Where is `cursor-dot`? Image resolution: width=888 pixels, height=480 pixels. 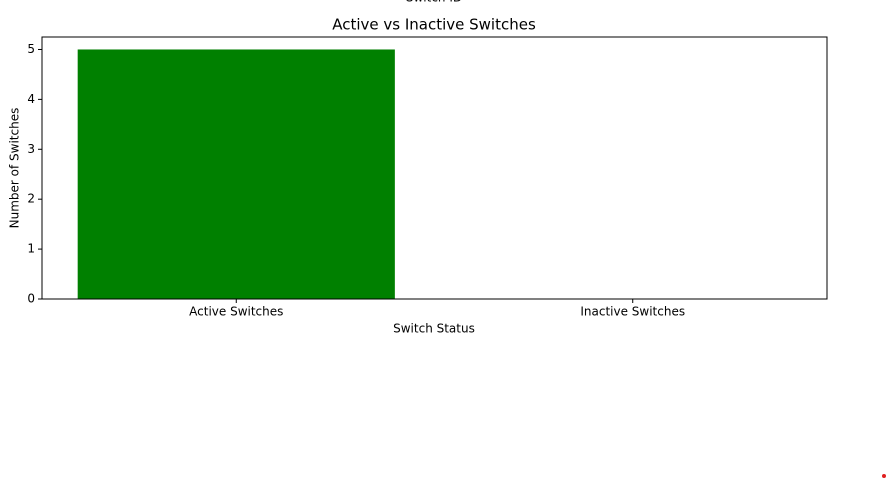 cursor-dot is located at coordinates (884, 476).